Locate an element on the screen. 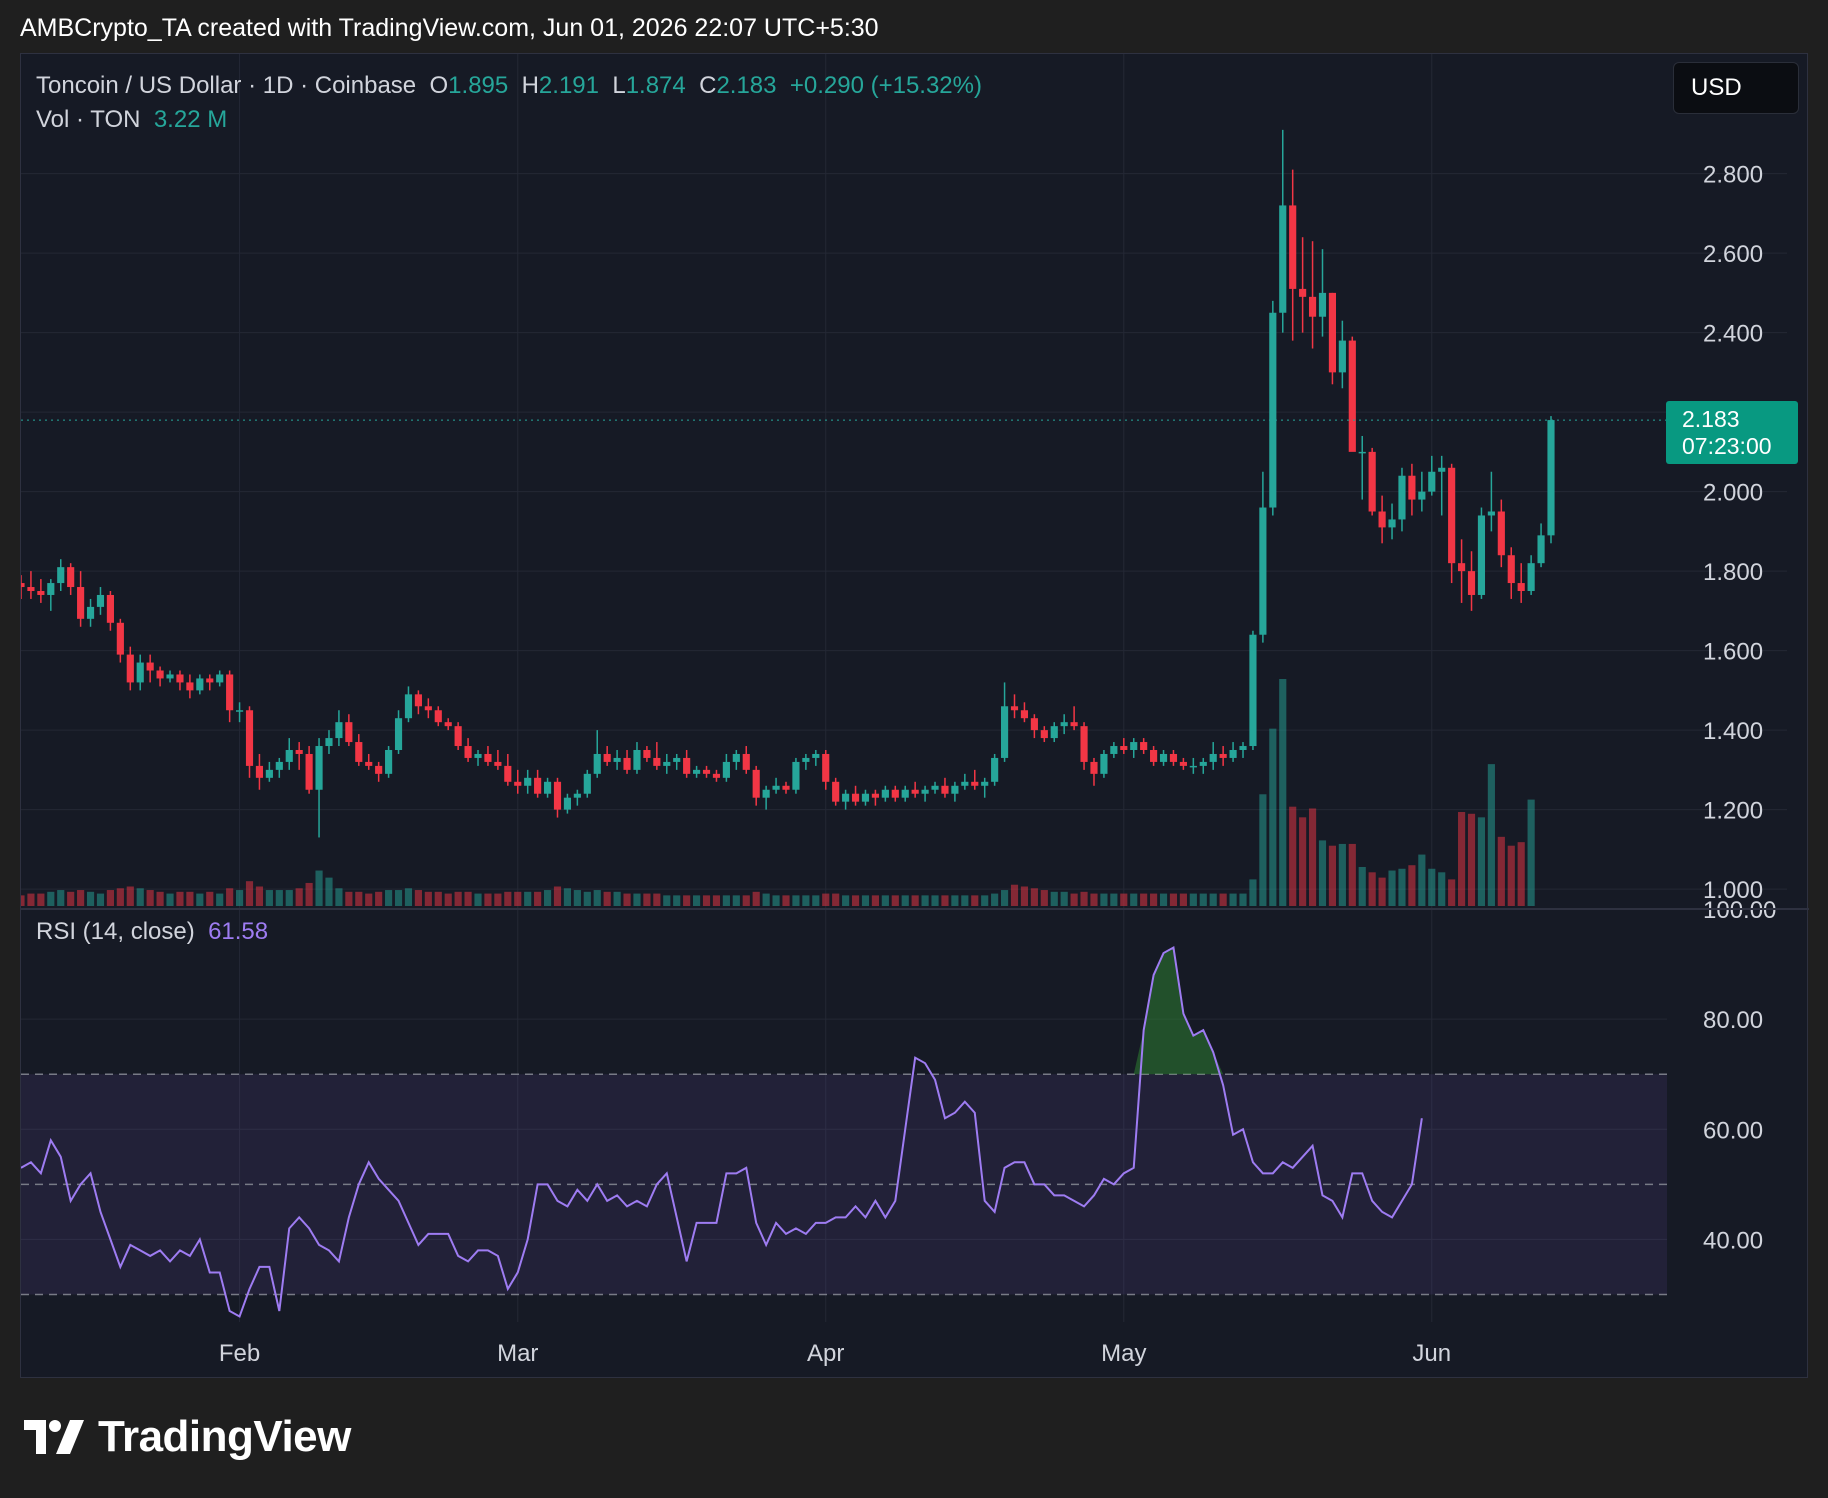 This screenshot has height=1498, width=1828. price-axis-label: 1.200 is located at coordinates (1733, 811).